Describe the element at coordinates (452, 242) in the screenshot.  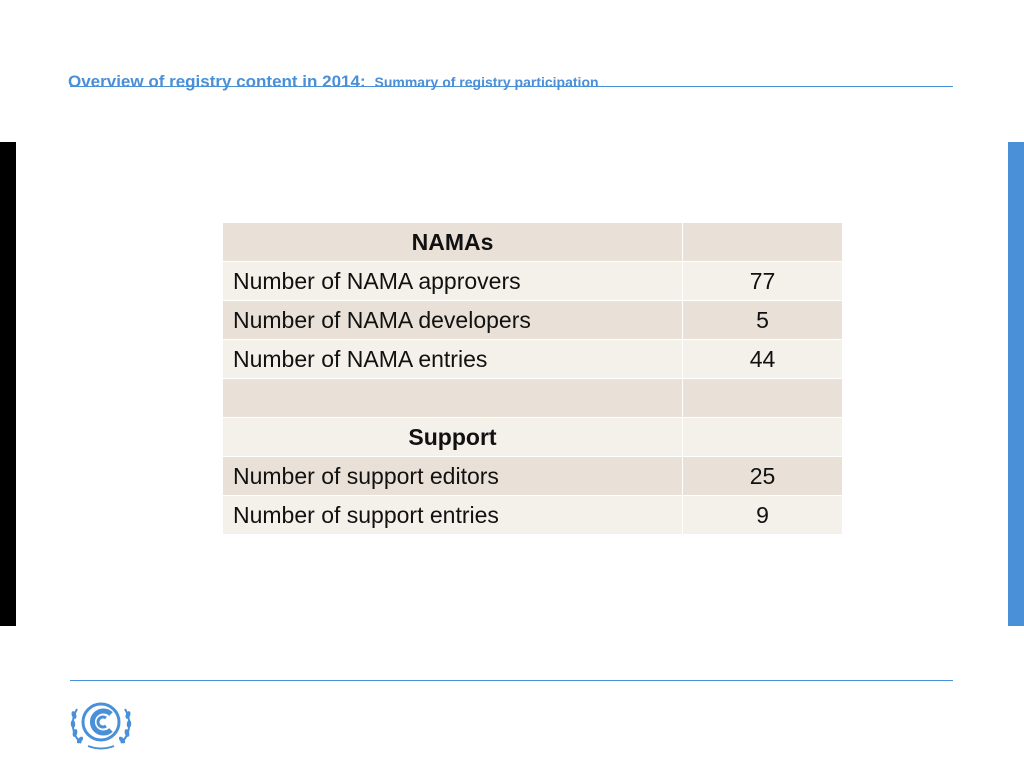
I see `namas-heading: NAMAs` at that location.